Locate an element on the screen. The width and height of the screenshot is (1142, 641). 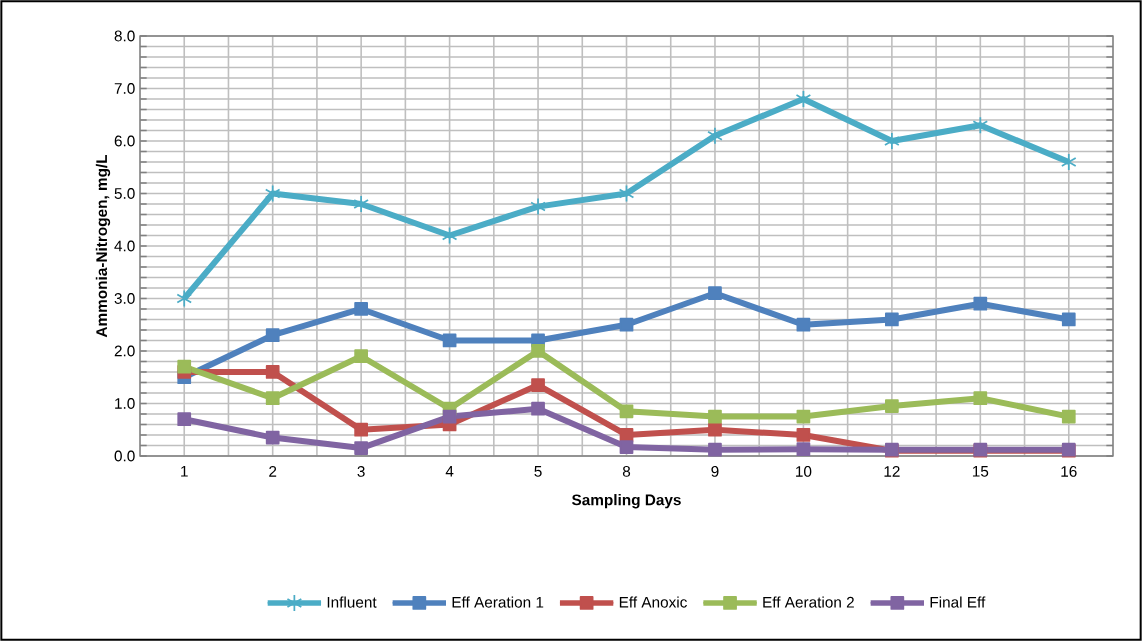
y-tick-label: 0.0 is located at coordinates (124, 456).